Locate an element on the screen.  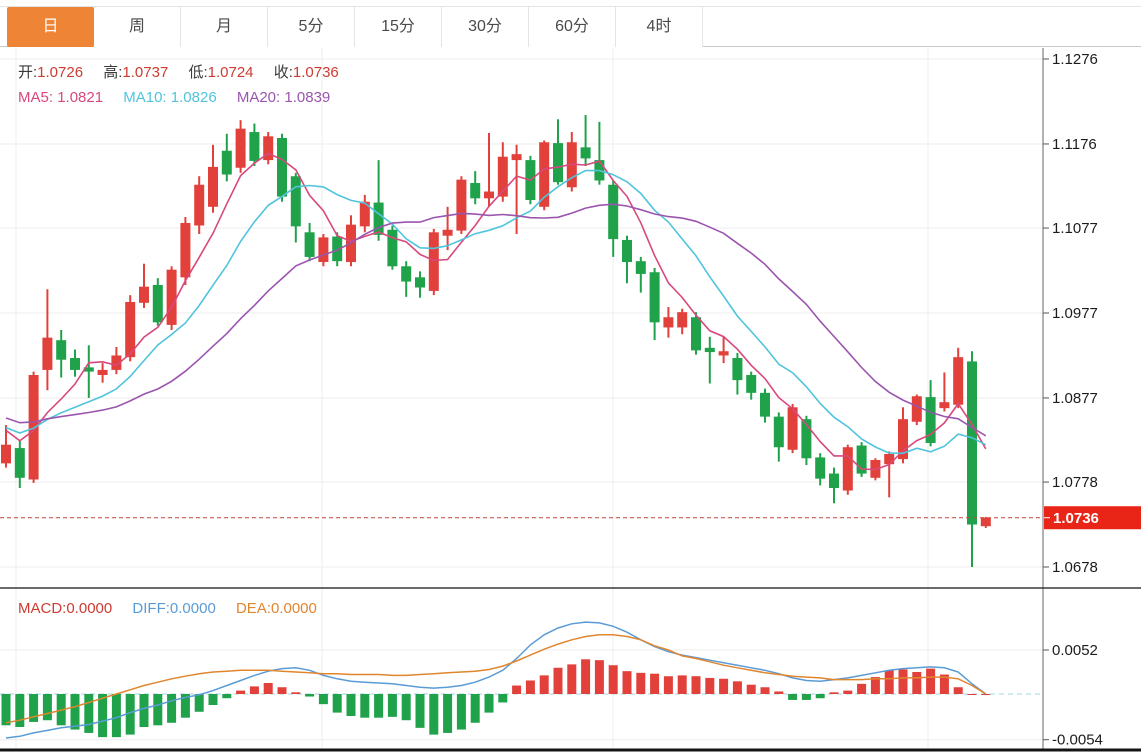
dea-legend-item: DEA:0.0000 is located at coordinates (276, 608).